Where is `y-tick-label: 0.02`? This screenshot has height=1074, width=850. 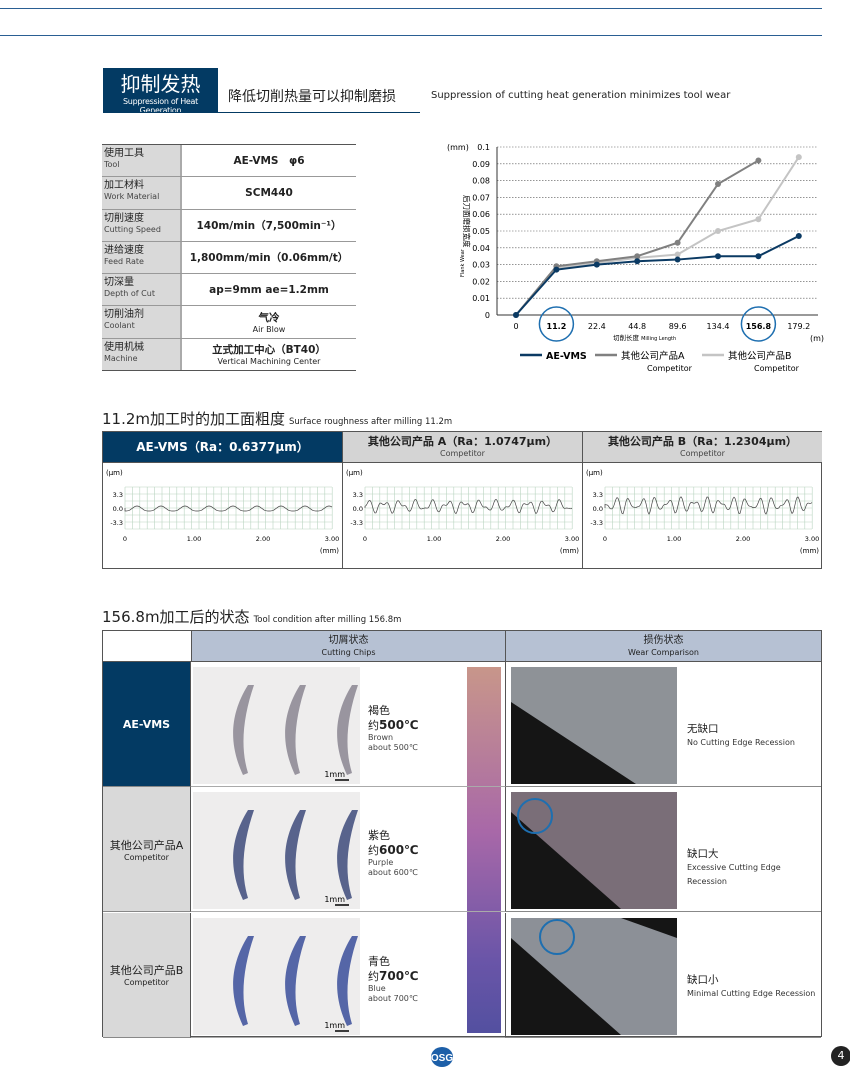 y-tick-label: 0.02 is located at coordinates (481, 281).